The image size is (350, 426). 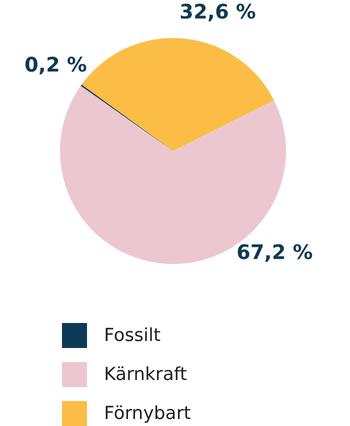 What do you see at coordinates (132, 335) in the screenshot?
I see `legend-label: Fossilt` at bounding box center [132, 335].